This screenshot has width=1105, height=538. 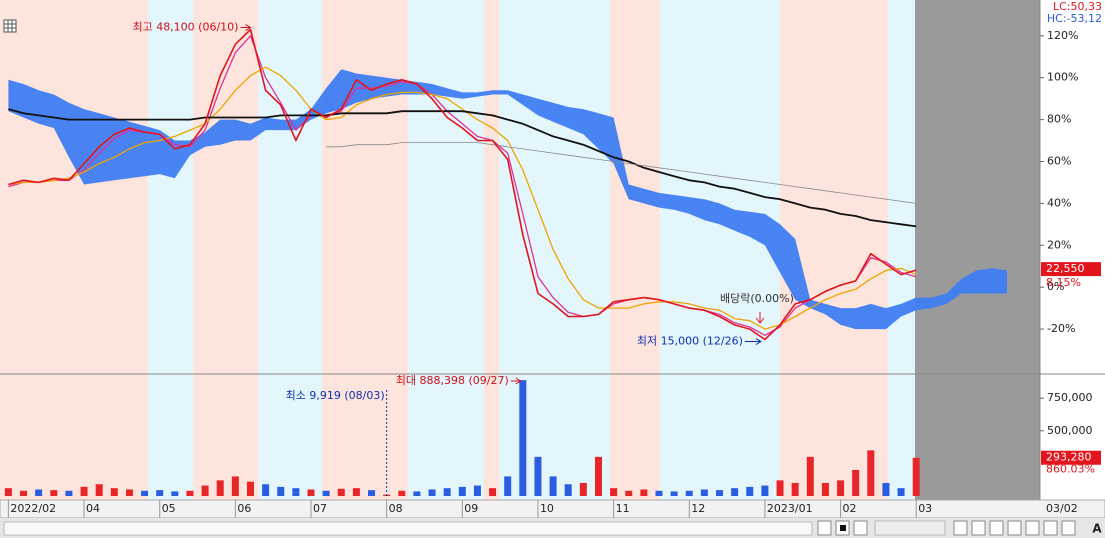 What do you see at coordinates (790, 508) in the screenshot?
I see `x-tick-label: 2023/01` at bounding box center [790, 508].